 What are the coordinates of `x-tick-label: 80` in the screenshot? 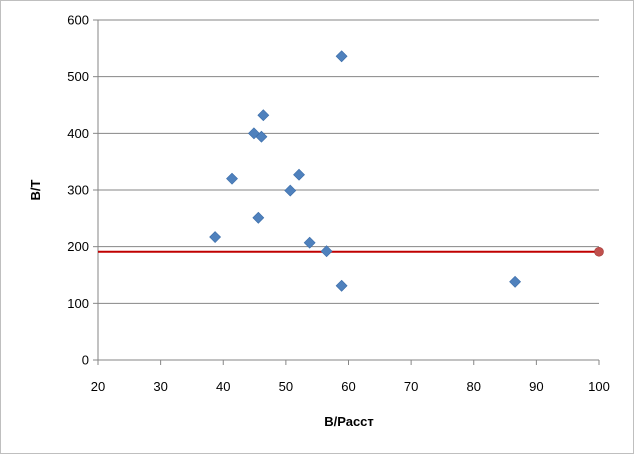 It's located at (474, 386).